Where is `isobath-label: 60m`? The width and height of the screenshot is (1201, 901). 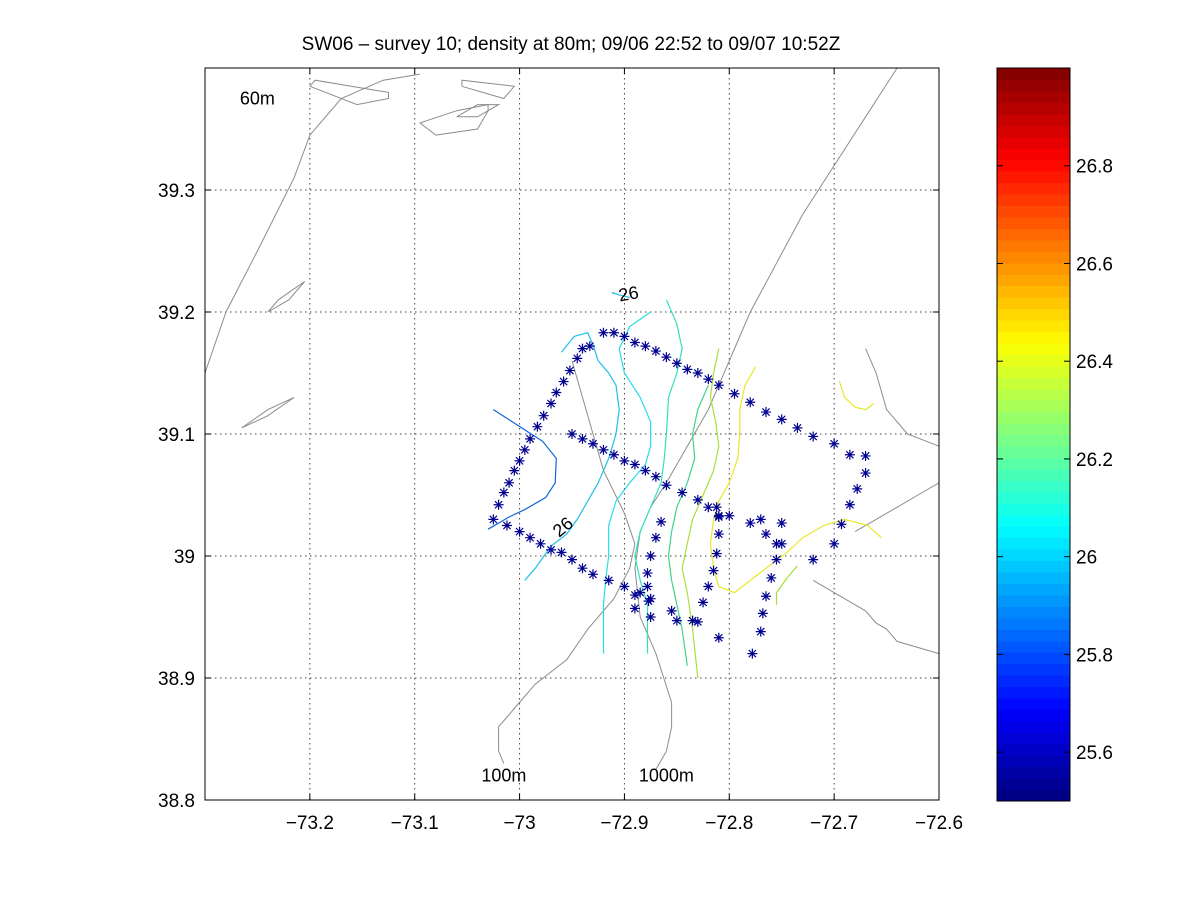 isobath-label: 60m is located at coordinates (257, 99).